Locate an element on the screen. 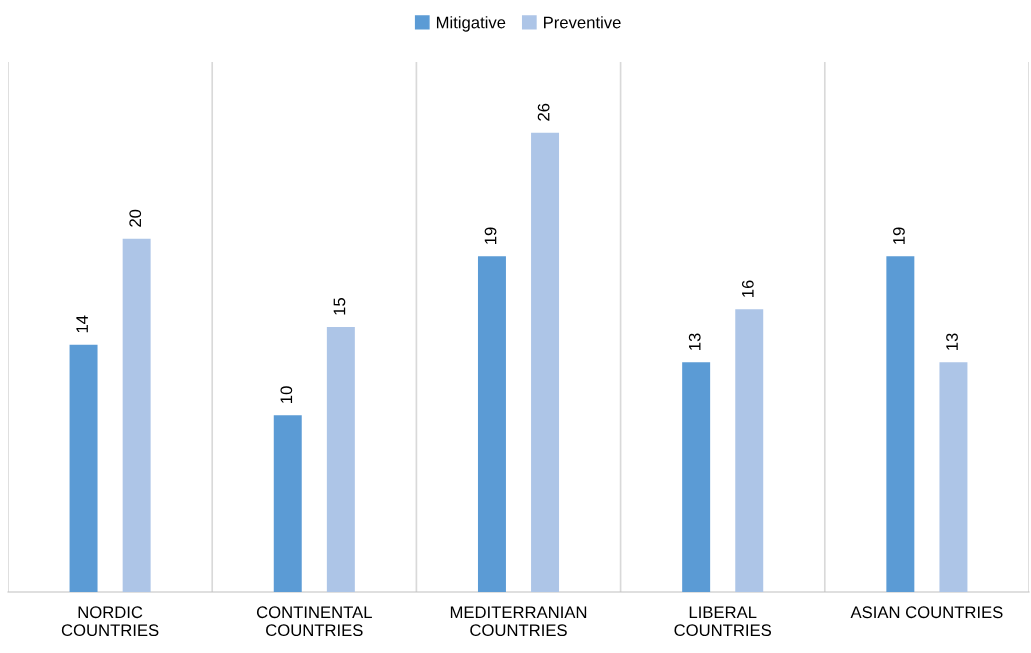 The width and height of the screenshot is (1031, 653). legend-label: Mitigative is located at coordinates (471, 24).